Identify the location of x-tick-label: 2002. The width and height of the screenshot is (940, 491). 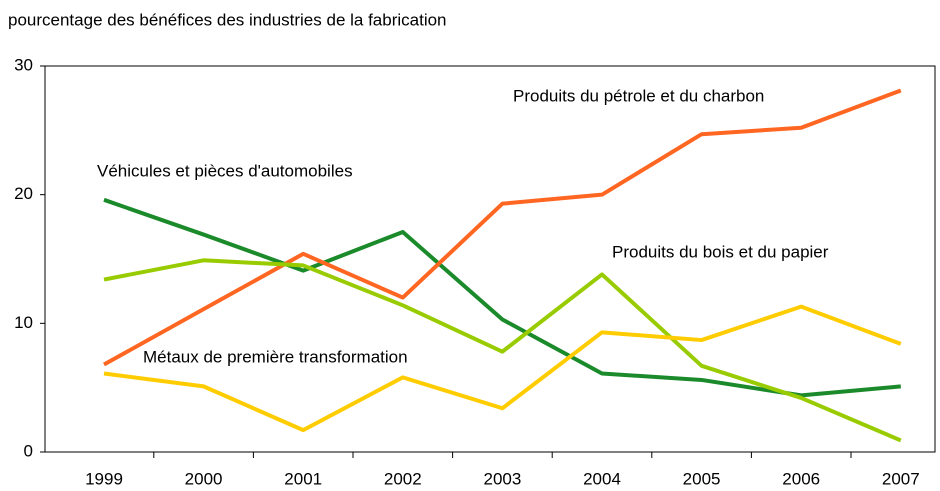
(403, 478).